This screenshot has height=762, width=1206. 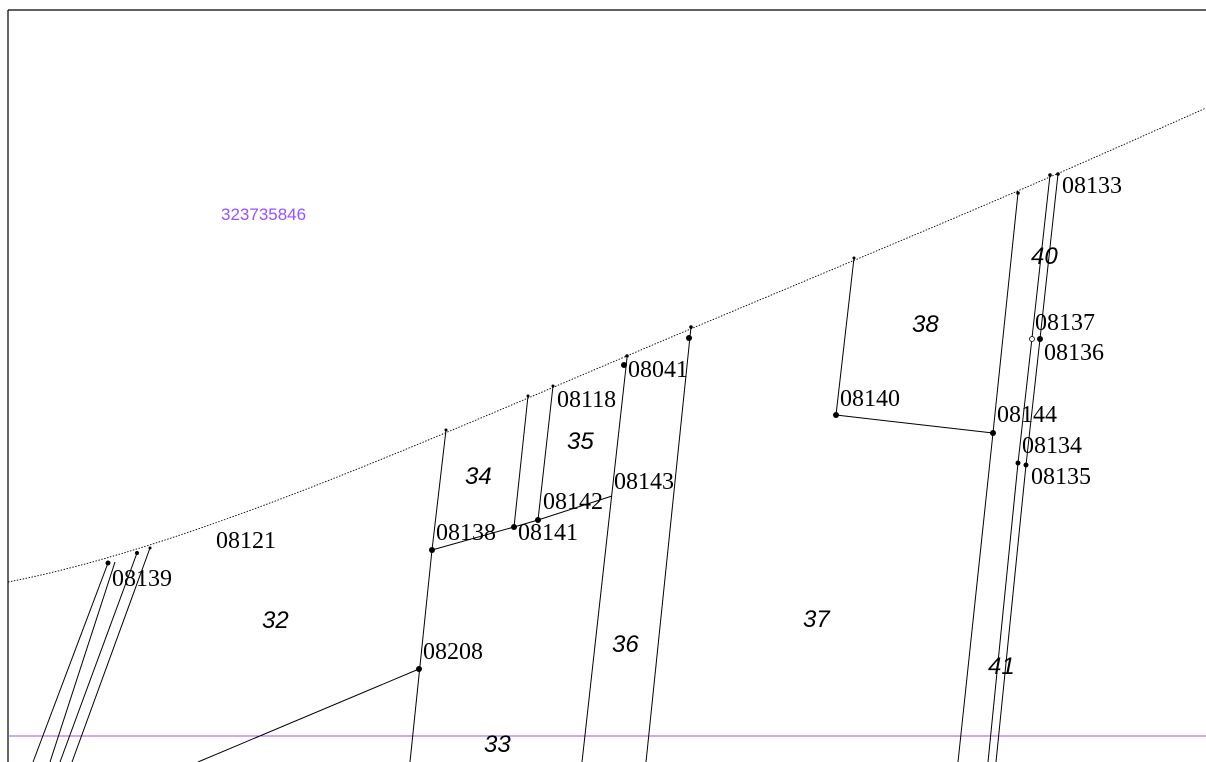 I want to click on point-08137-label: 08137, so click(x=1065, y=323).